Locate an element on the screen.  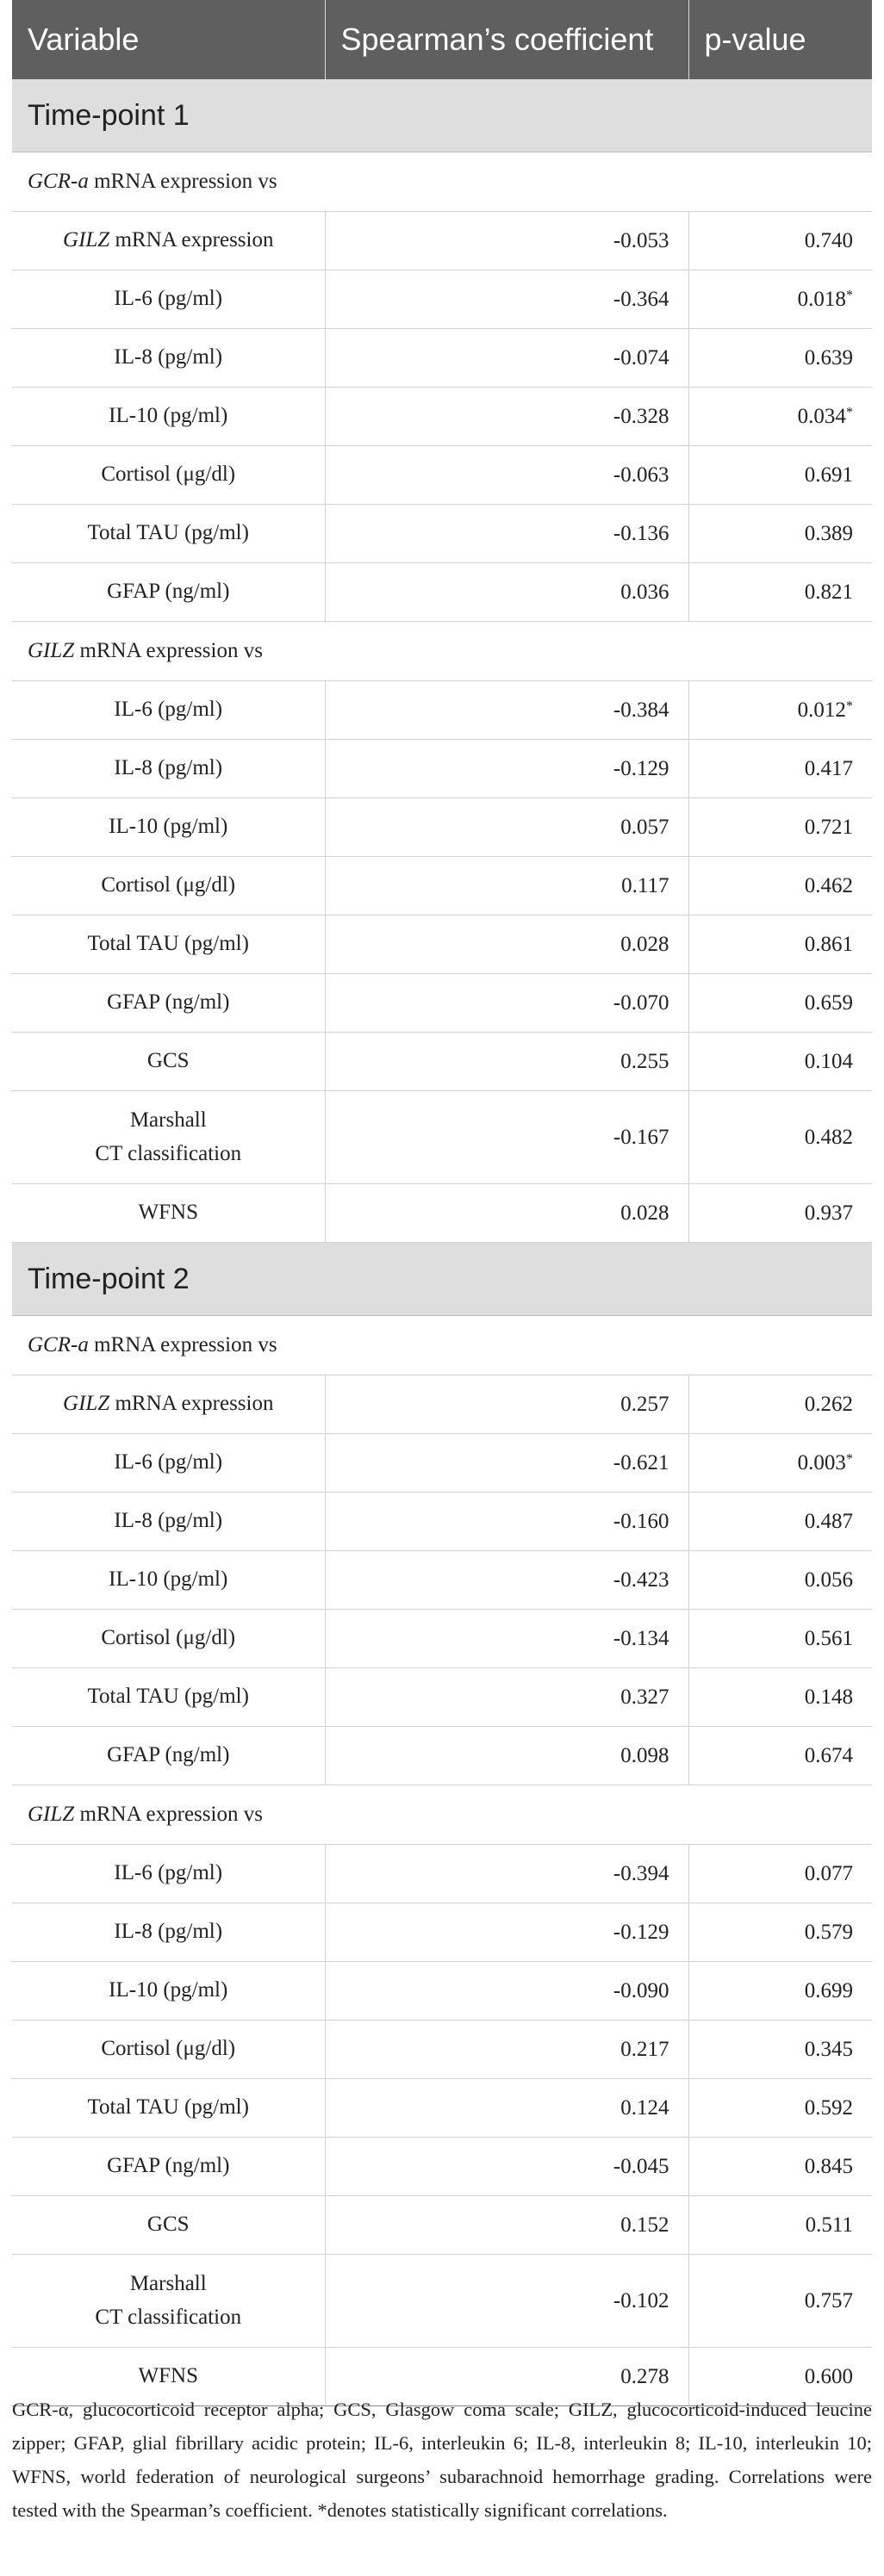
table-row: GFAP (ng/ml) 0.036 0.821 is located at coordinates (442, 592).